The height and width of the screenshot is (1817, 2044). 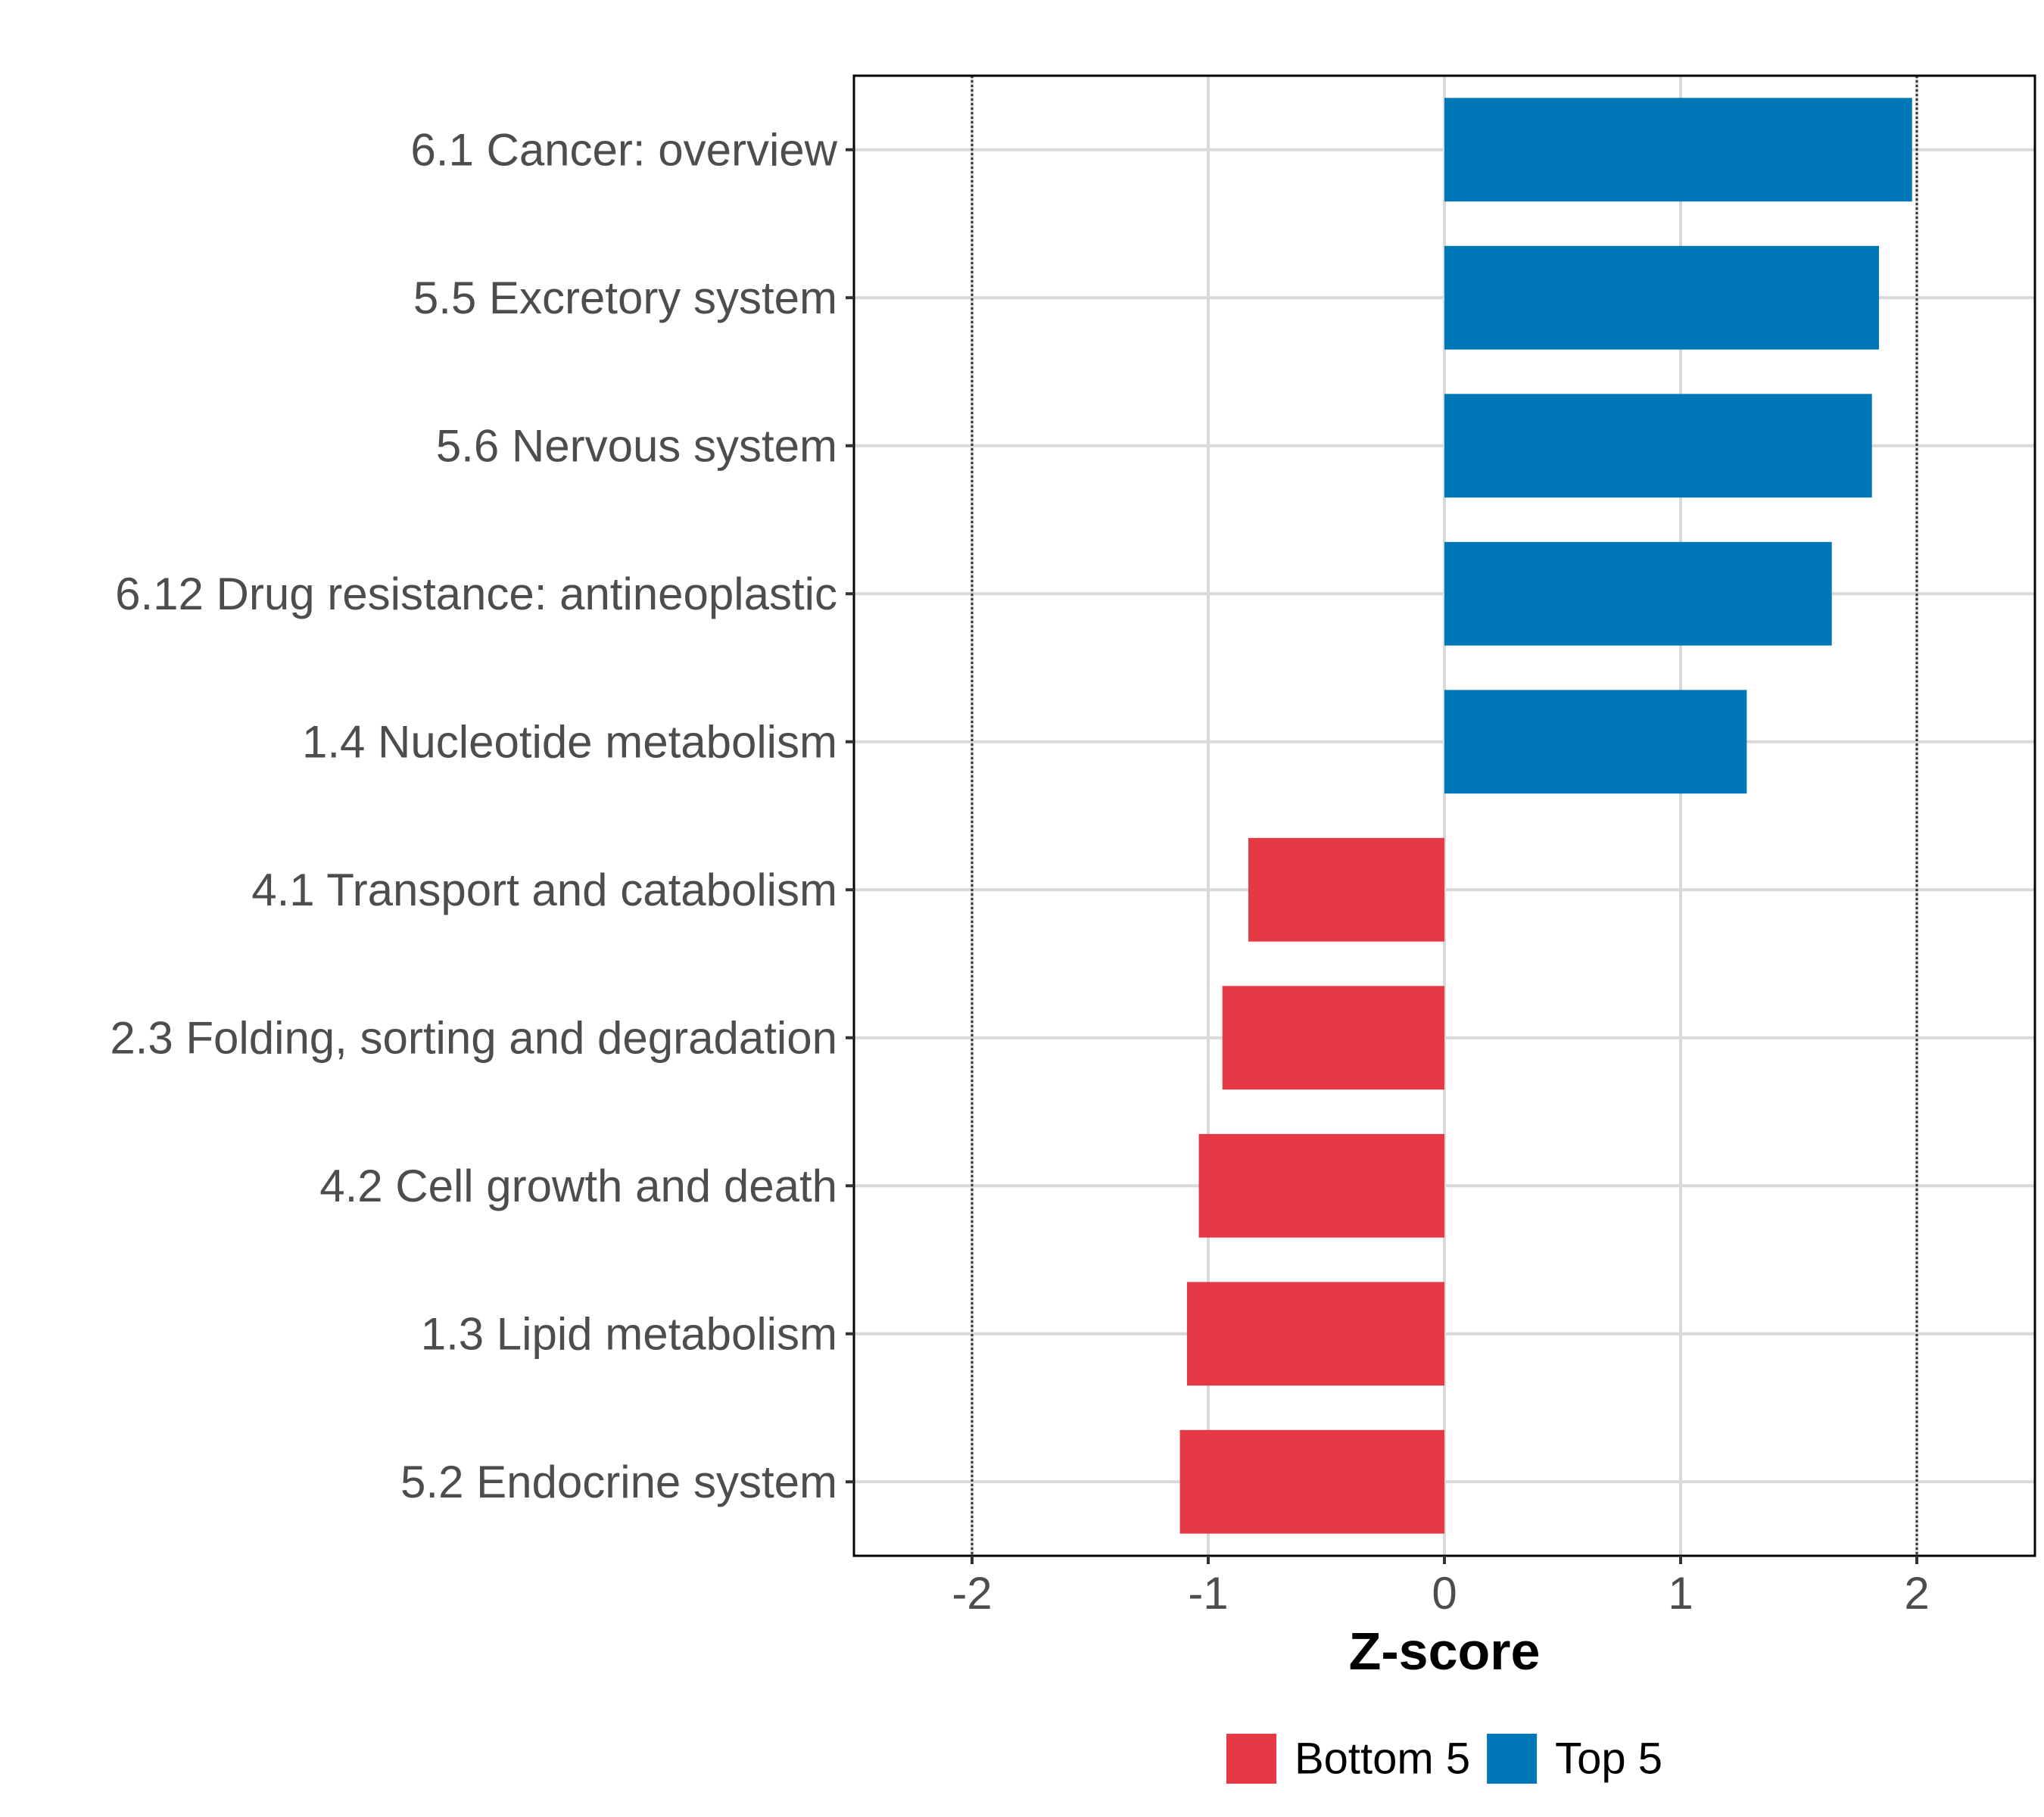 What do you see at coordinates (1444, 1593) in the screenshot?
I see `x-tick-label: 0` at bounding box center [1444, 1593].